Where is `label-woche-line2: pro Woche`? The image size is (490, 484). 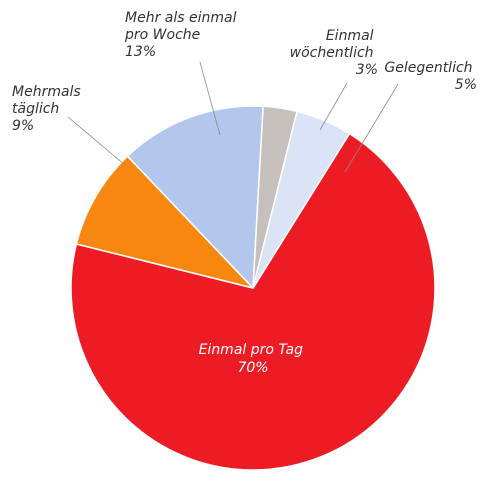 label-woche-line2: pro Woche is located at coordinates (162, 35).